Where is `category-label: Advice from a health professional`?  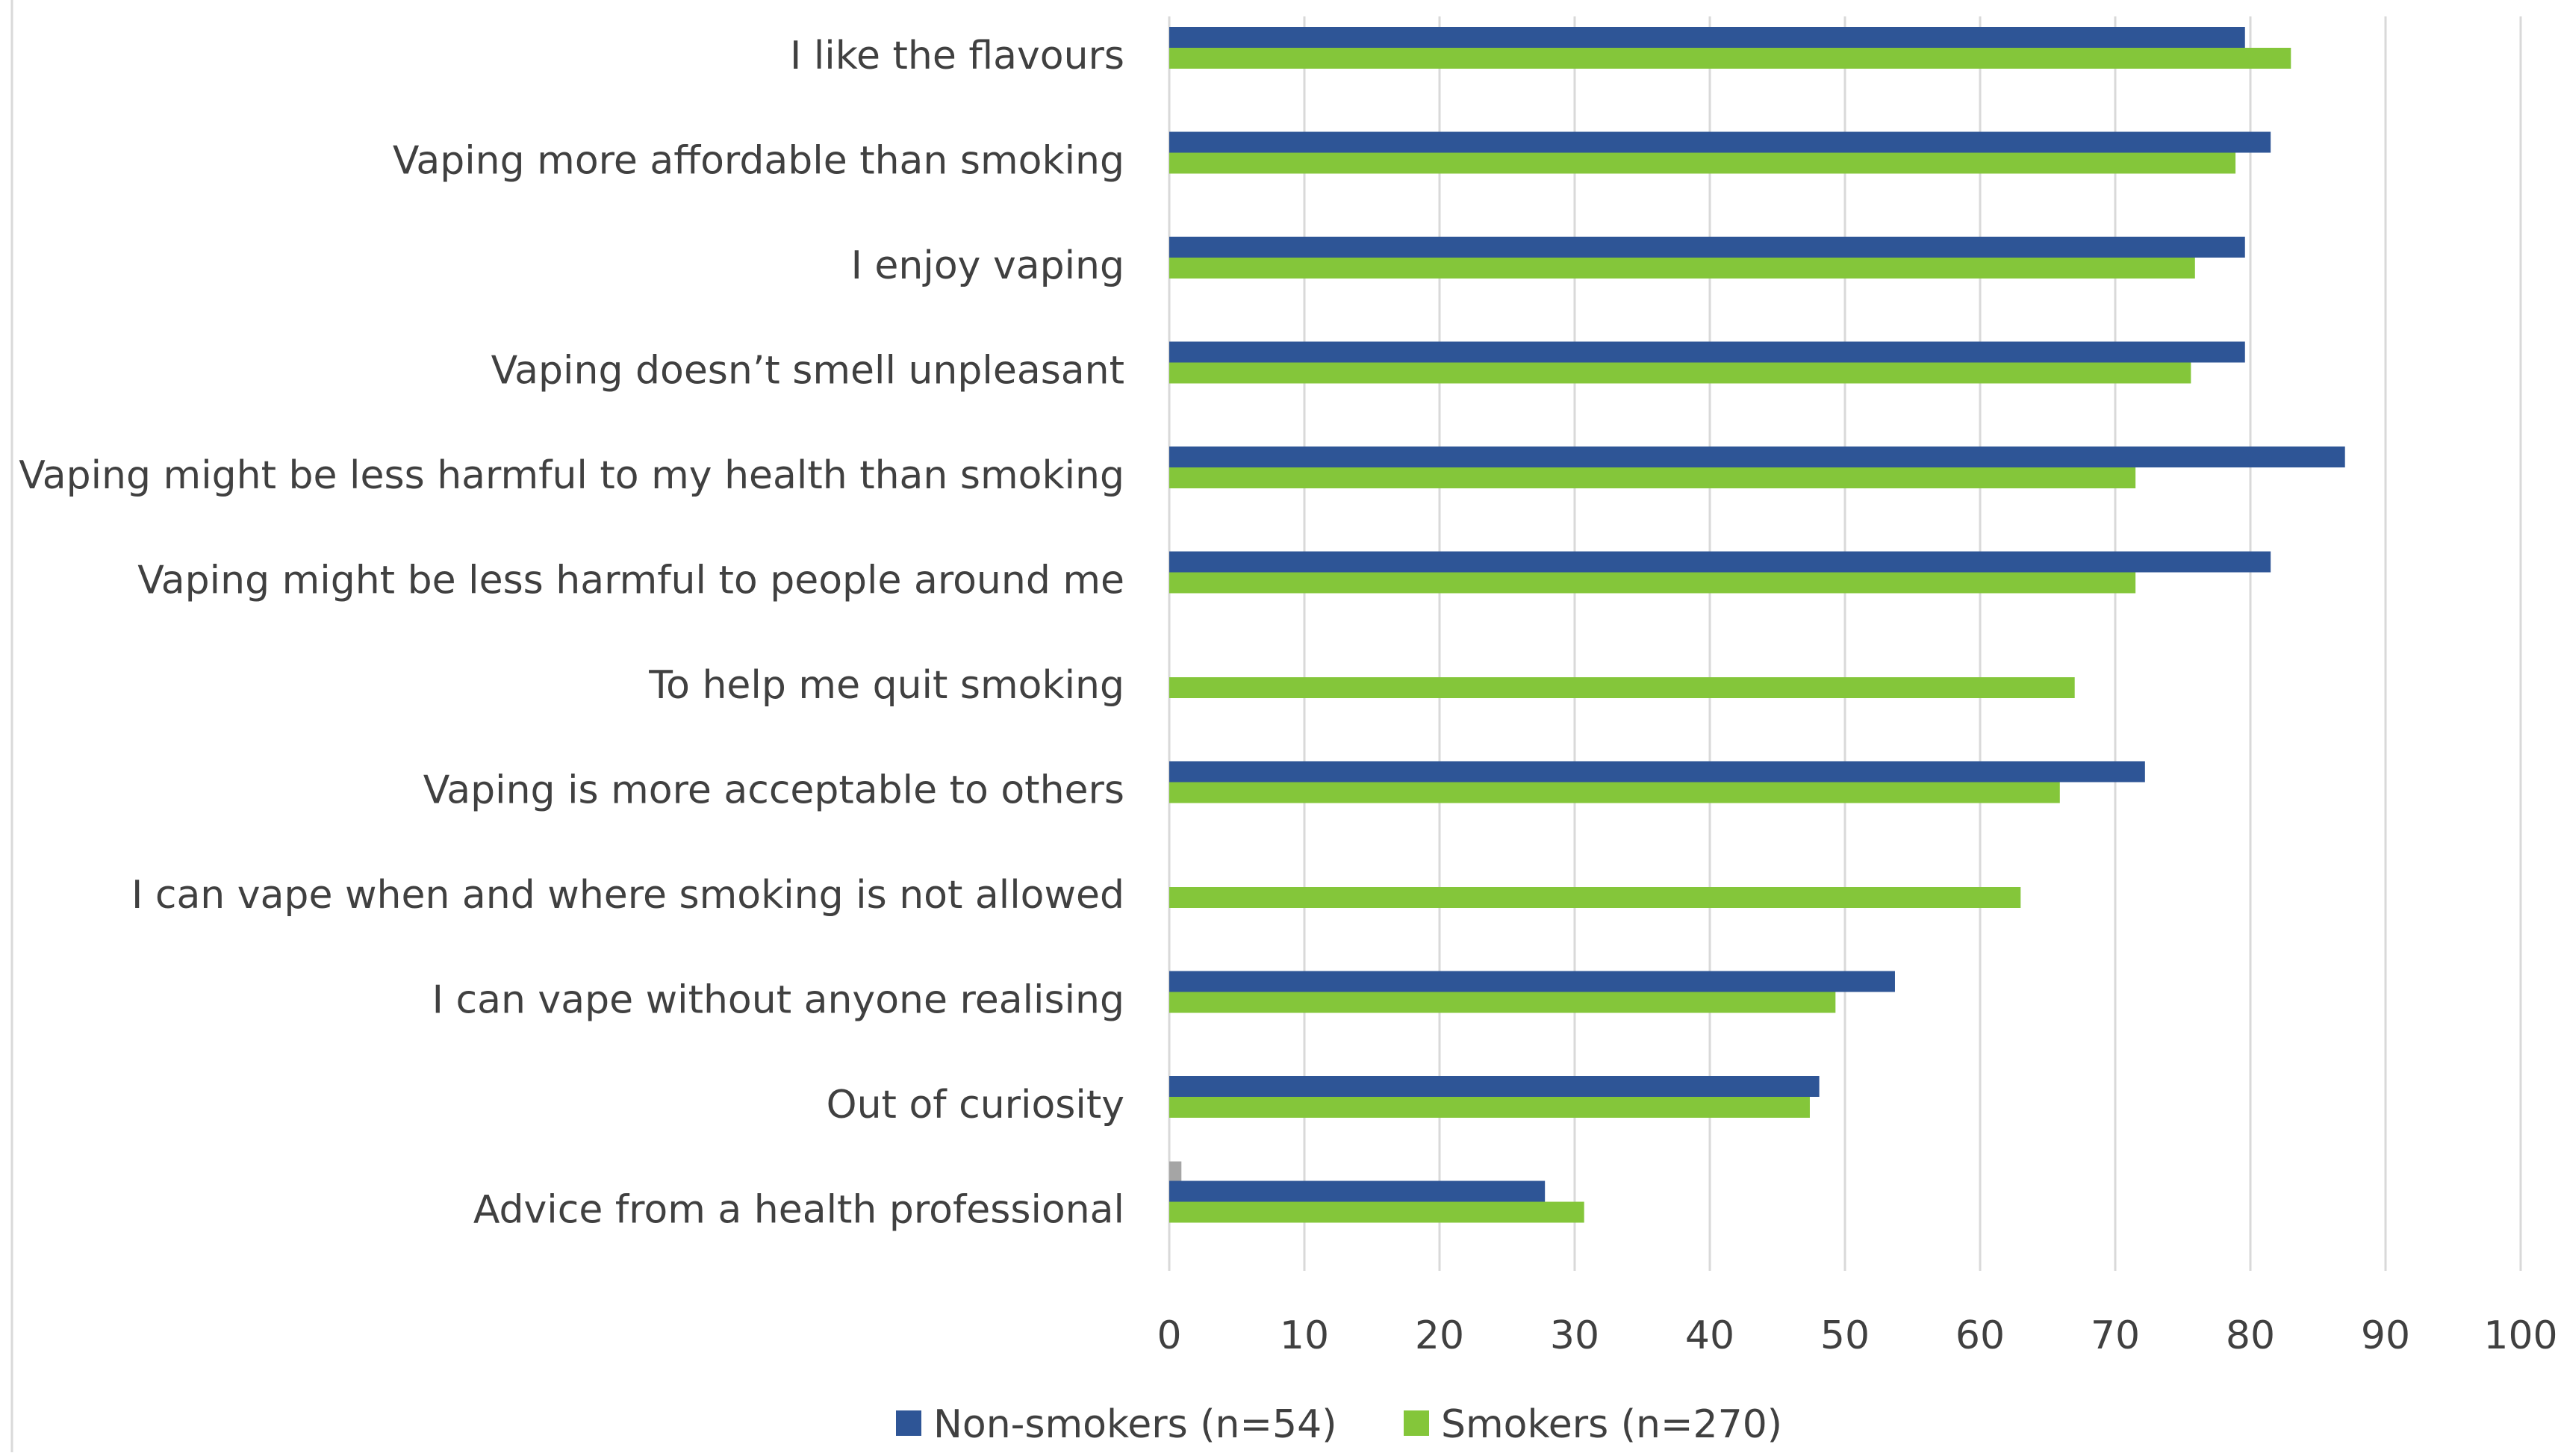 category-label: Advice from a health professional is located at coordinates (798, 1210).